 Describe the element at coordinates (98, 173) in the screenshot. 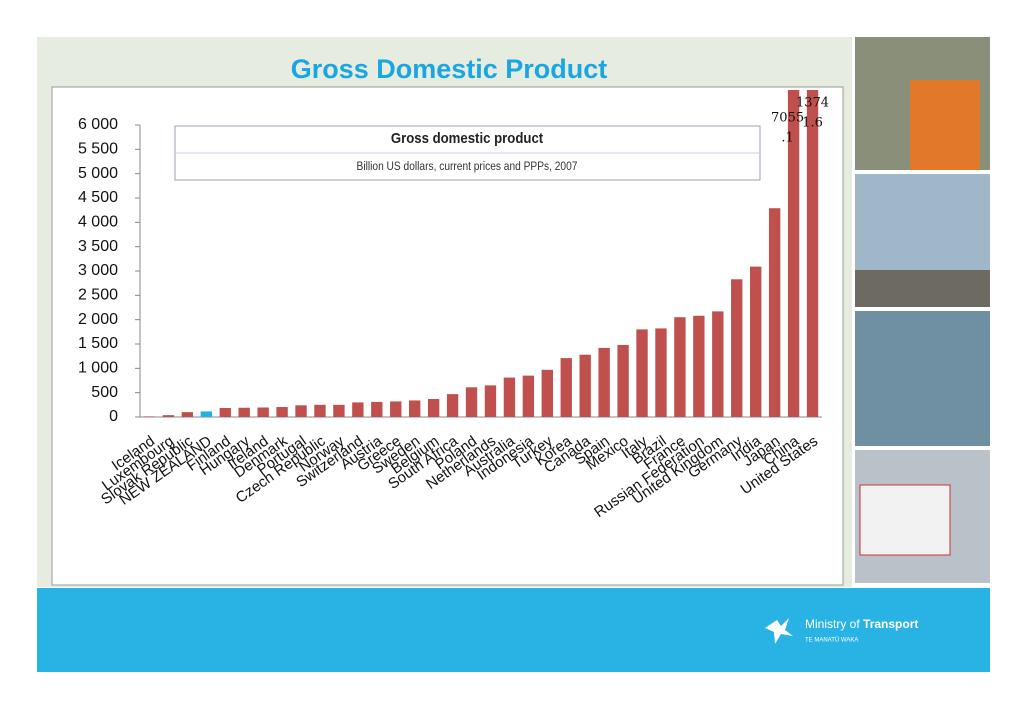

I see `y-tick-label: 5 000` at that location.